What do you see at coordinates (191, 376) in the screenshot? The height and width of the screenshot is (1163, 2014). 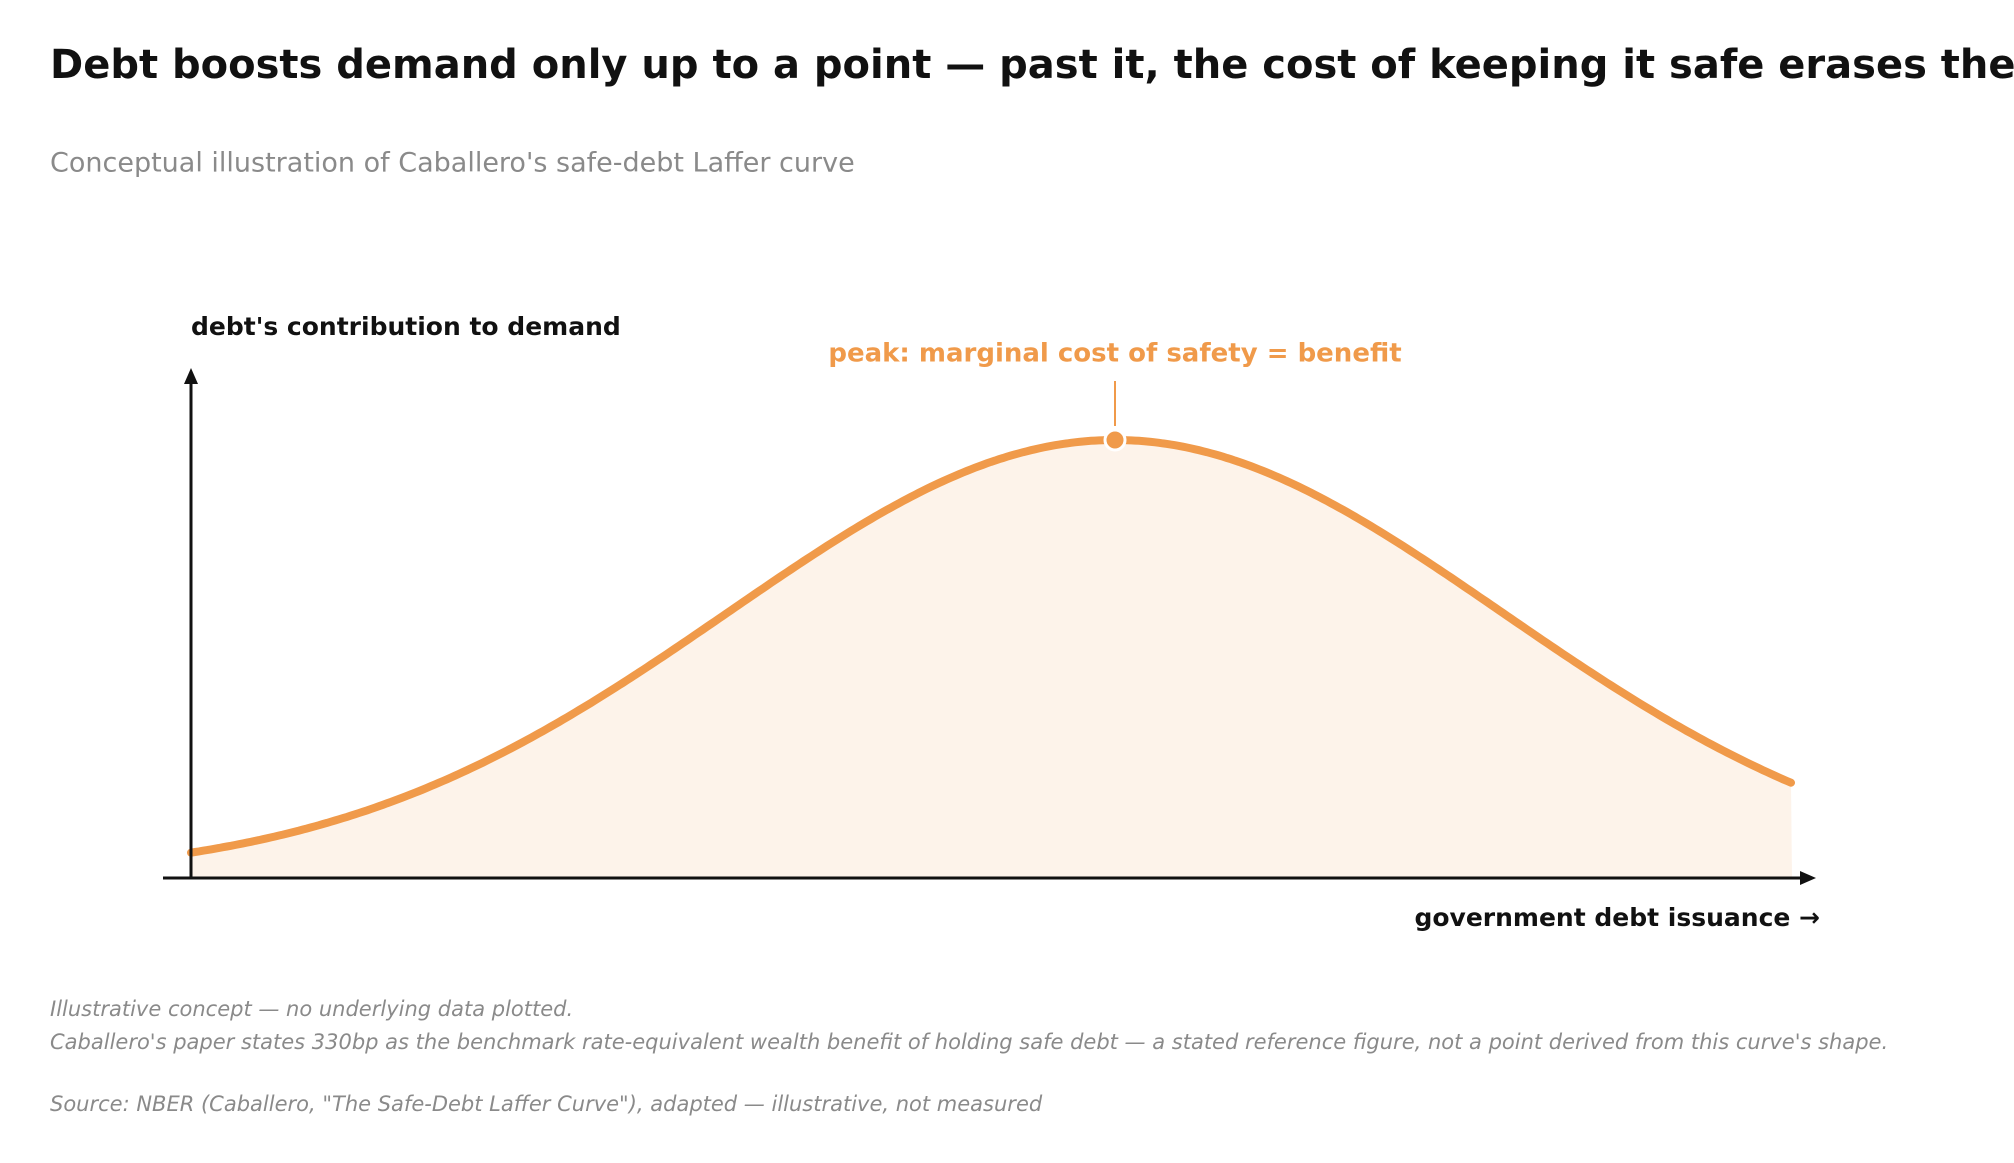 I see `y-axis-arrow` at bounding box center [191, 376].